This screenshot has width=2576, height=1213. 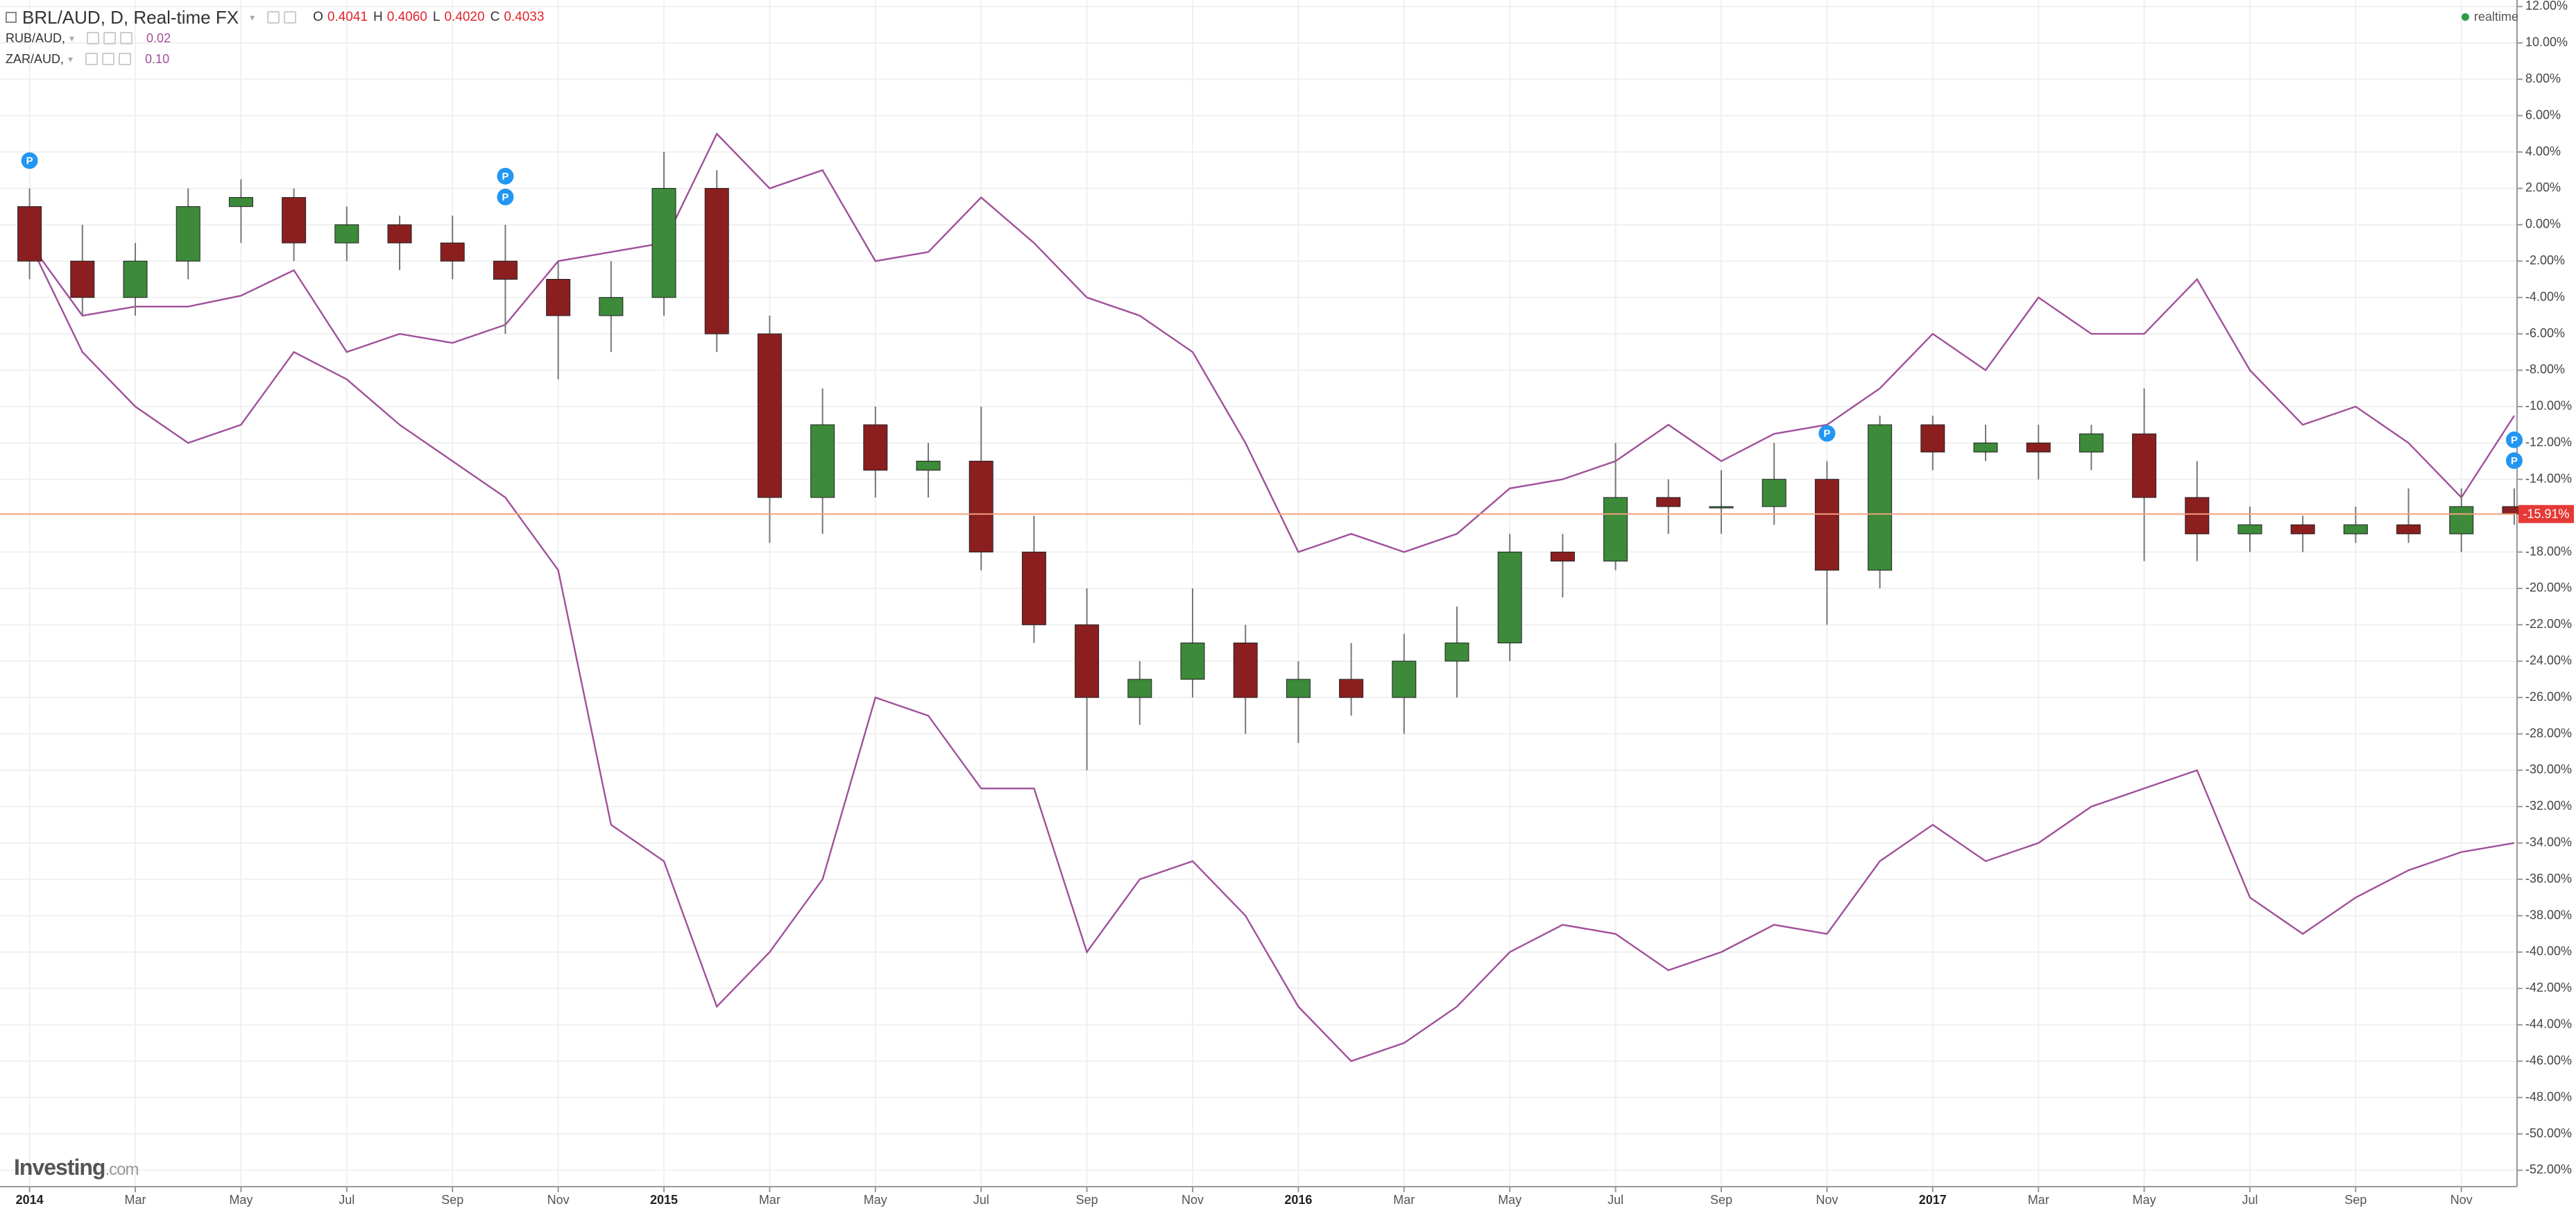 What do you see at coordinates (2548, 660) in the screenshot?
I see `y-tick-label: -24.00%` at bounding box center [2548, 660].